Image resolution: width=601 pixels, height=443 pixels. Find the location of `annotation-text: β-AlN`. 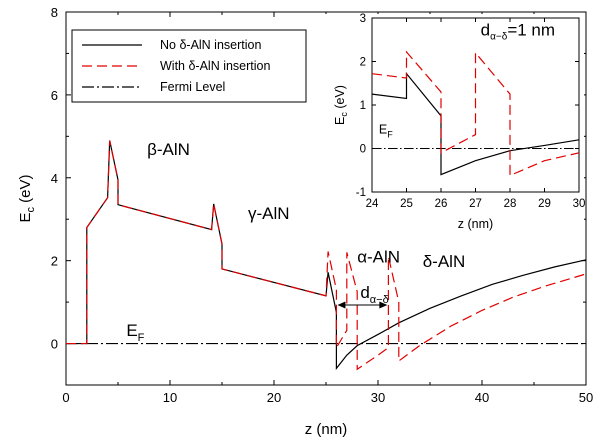

annotation-text: β-AlN is located at coordinates (168, 149).